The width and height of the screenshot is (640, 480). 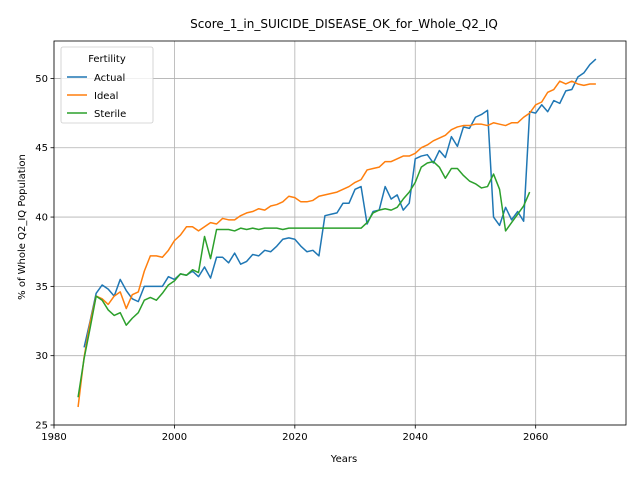 I want to click on y-tick-label: 25, so click(x=41, y=426).